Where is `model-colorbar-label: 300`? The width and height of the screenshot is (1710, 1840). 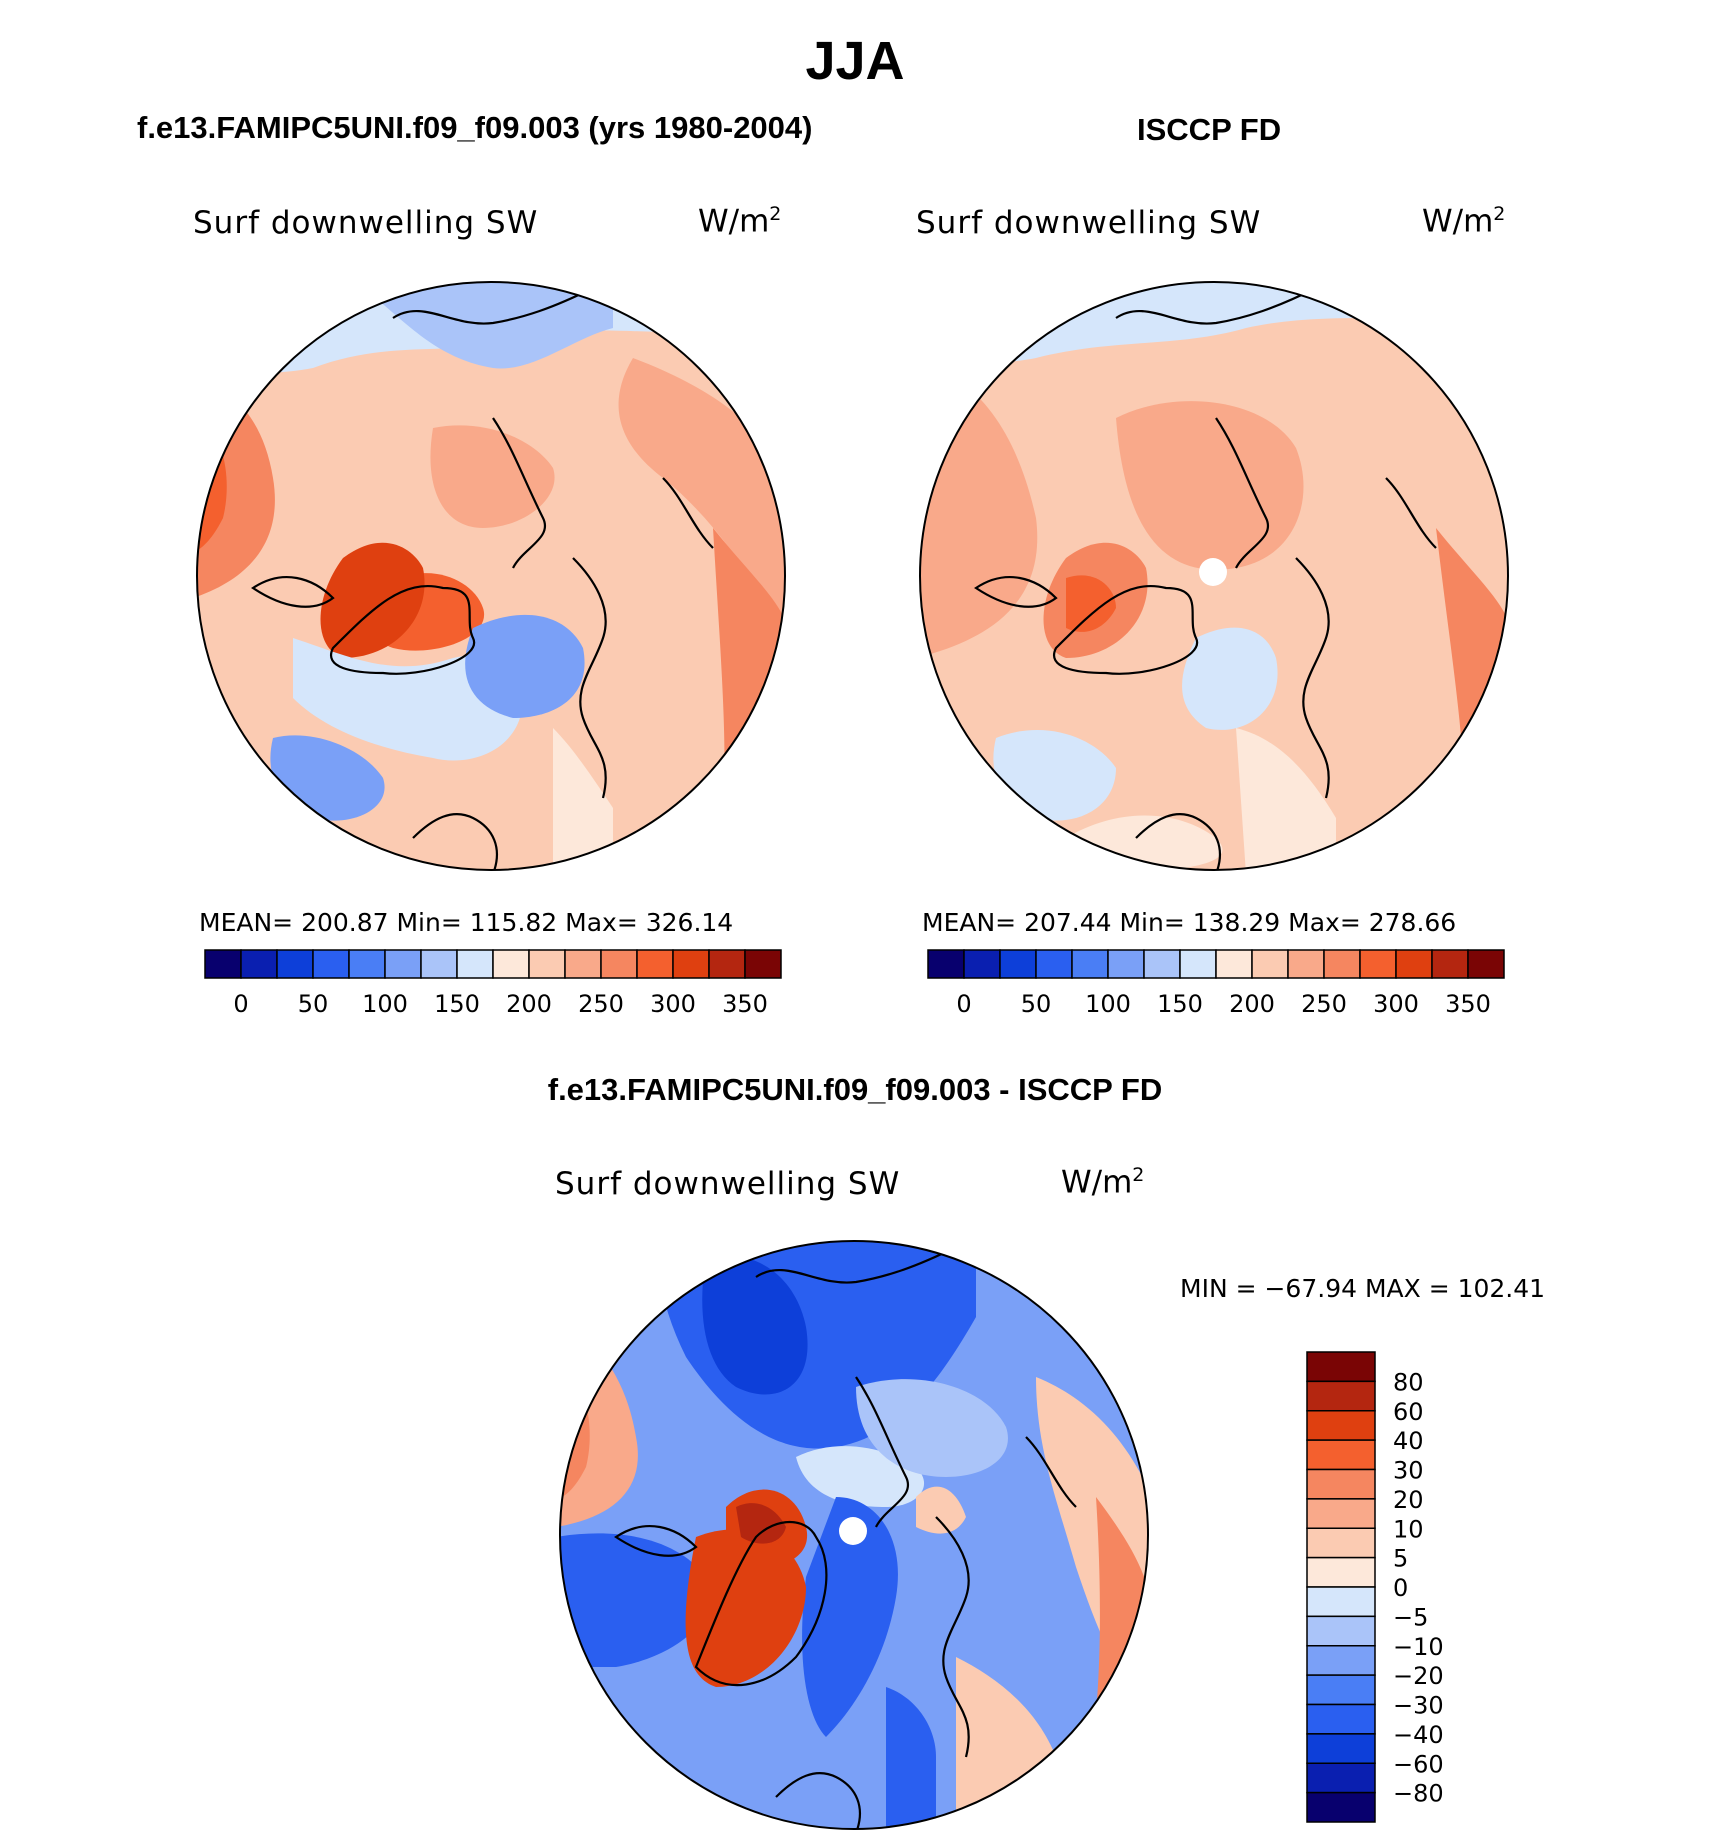
model-colorbar-label: 300 is located at coordinates (673, 1004).